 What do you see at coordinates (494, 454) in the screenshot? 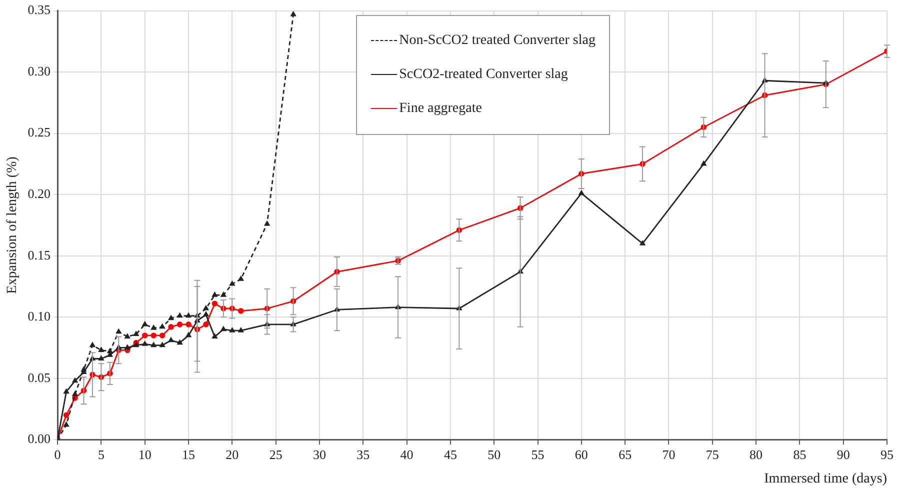
I see `x-tick-label: 50` at bounding box center [494, 454].